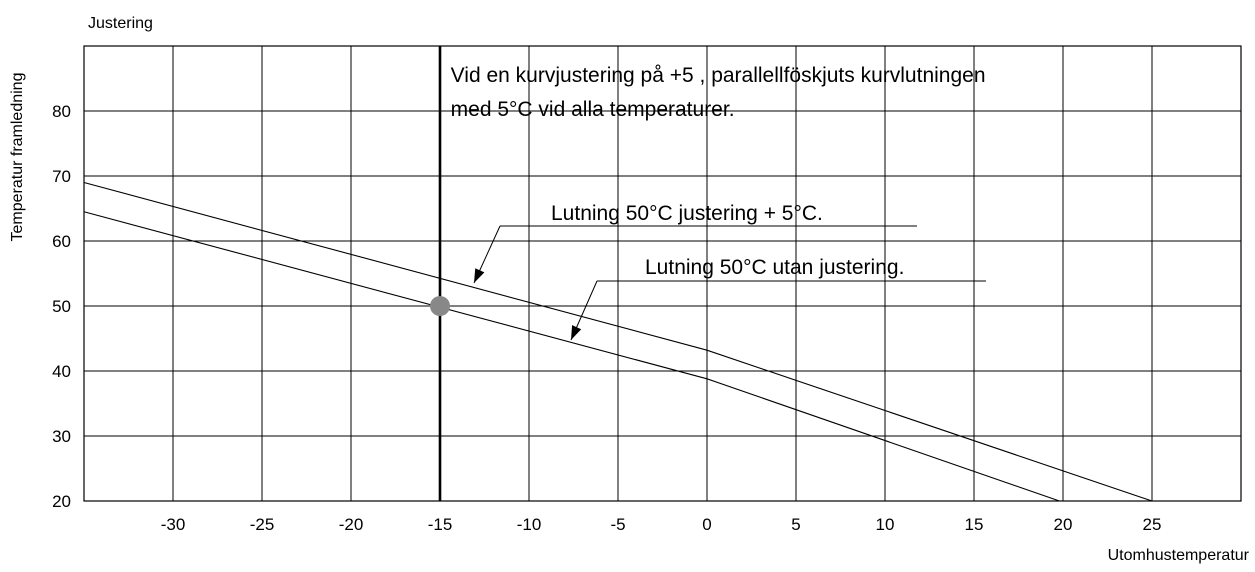  I want to click on x-tick-label: 20, so click(1063, 524).